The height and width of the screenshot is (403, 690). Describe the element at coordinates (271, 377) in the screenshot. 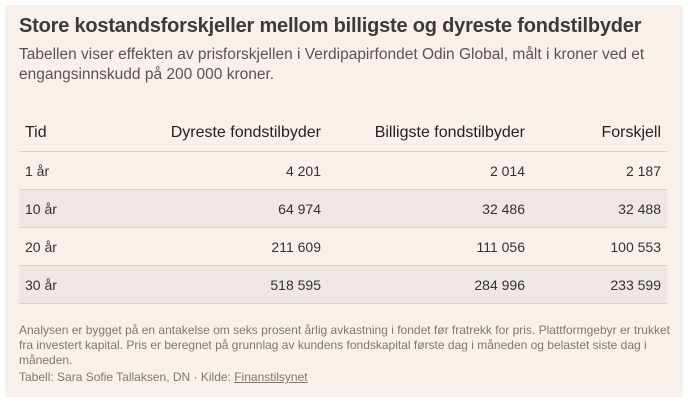

I see `source-link: Finanstilsynet` at that location.